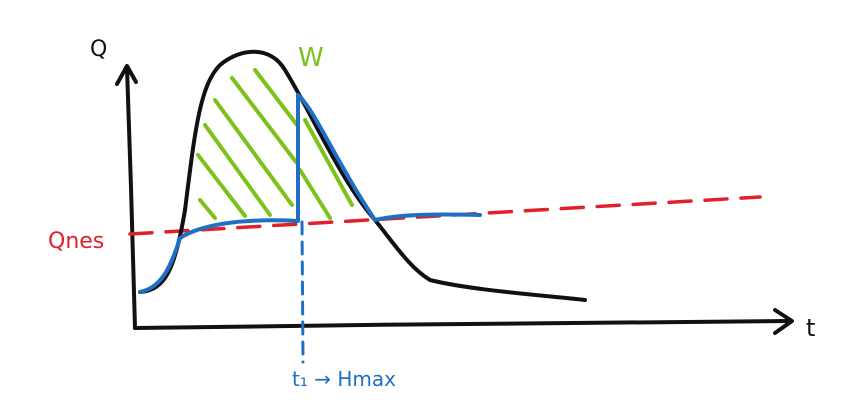  Describe the element at coordinates (810, 328) in the screenshot. I see `x-axis-label: t` at that location.